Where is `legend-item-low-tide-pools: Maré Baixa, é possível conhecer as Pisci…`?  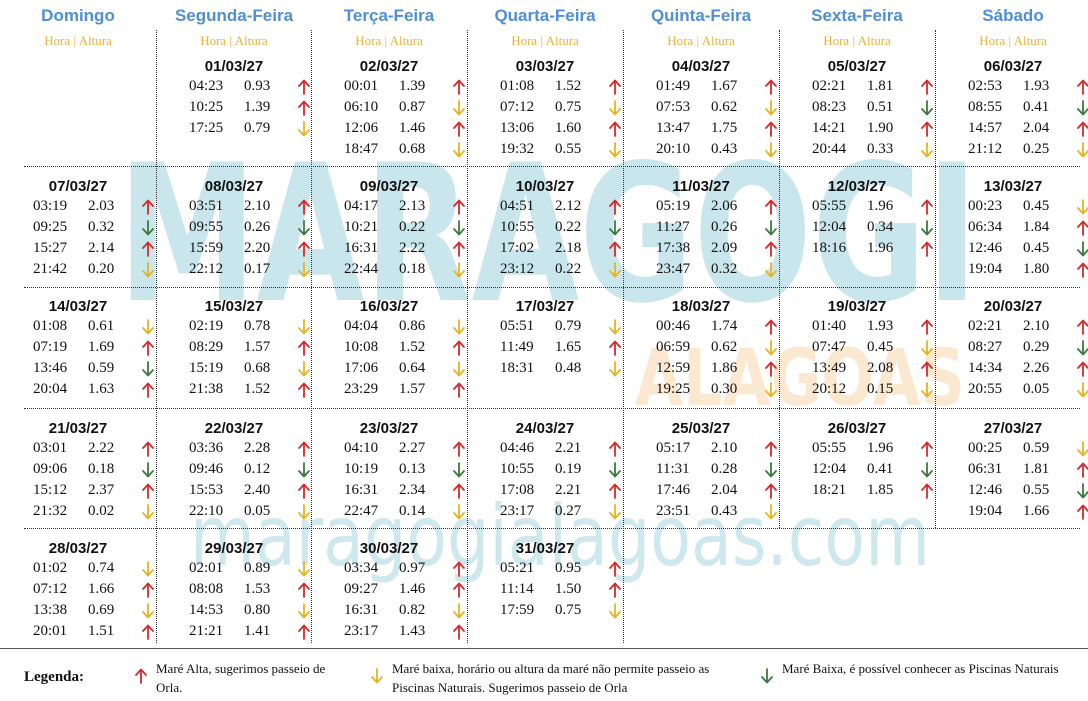 legend-item-low-tide-pools: Maré Baixa, é possível conhecer as Pisci… is located at coordinates (920, 668).